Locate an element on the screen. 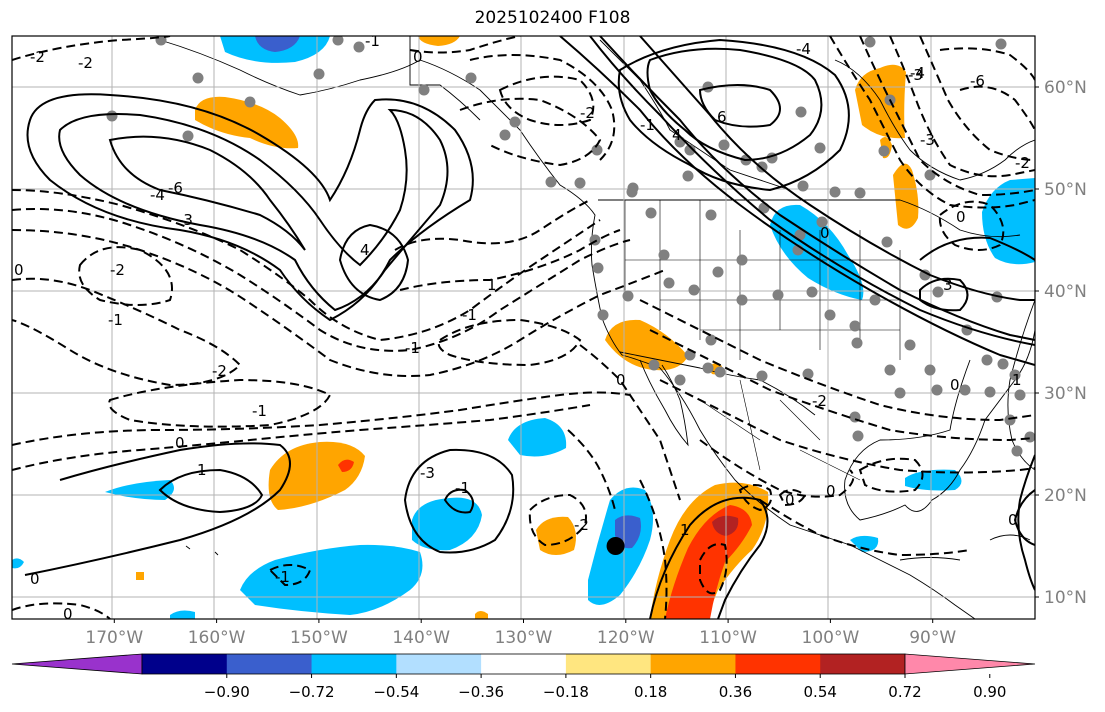  colorbar-tick-label: −0.54 is located at coordinates (396, 692).